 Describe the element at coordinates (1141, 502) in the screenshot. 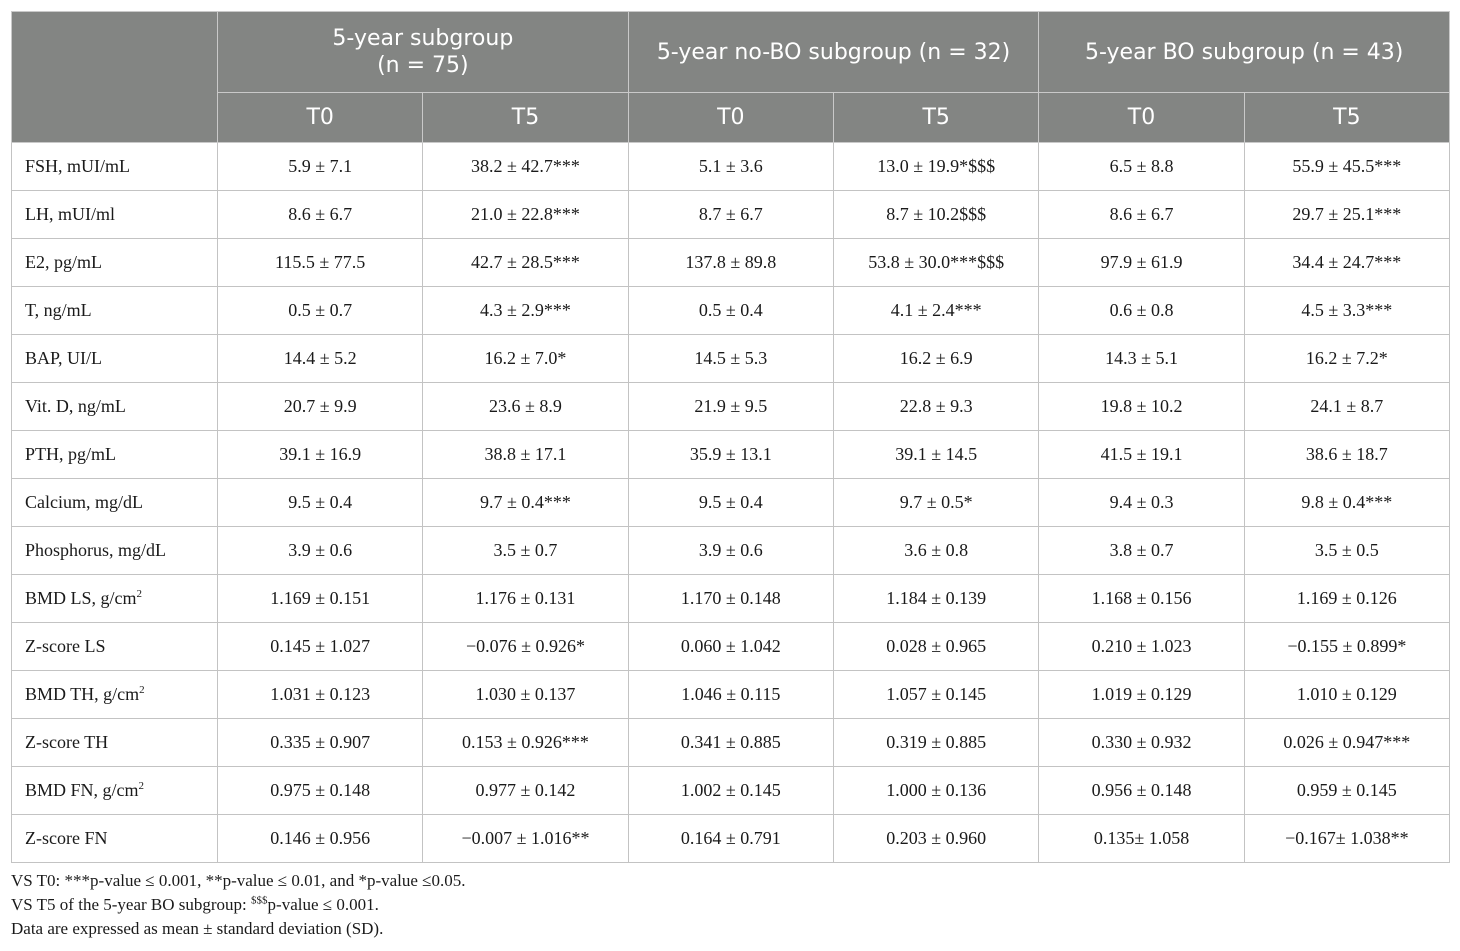

I see `table-cell: 9.4 ± 0.3` at that location.